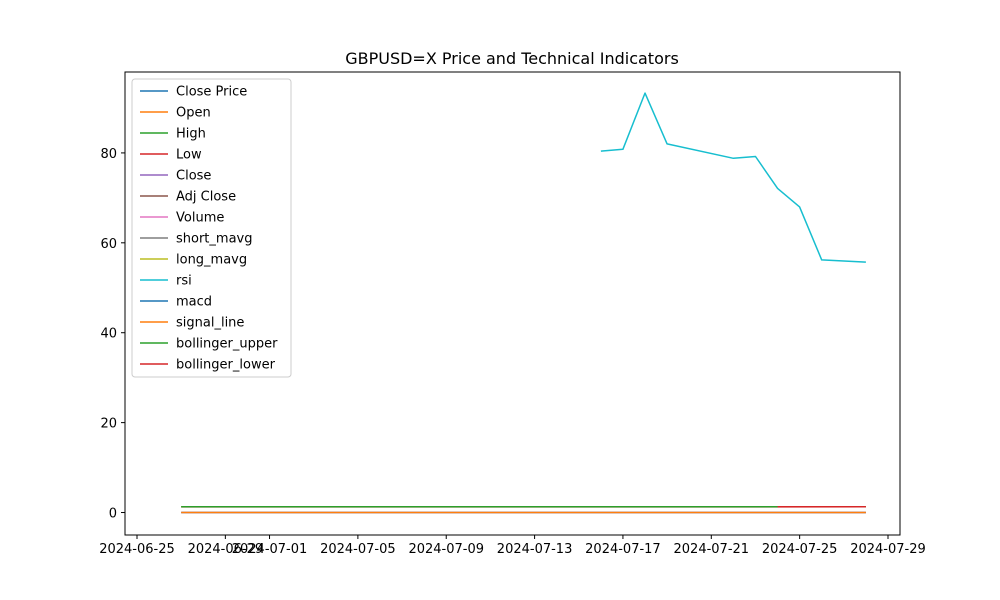  What do you see at coordinates (108, 334) in the screenshot?
I see `y-tick-label: 40` at bounding box center [108, 334].